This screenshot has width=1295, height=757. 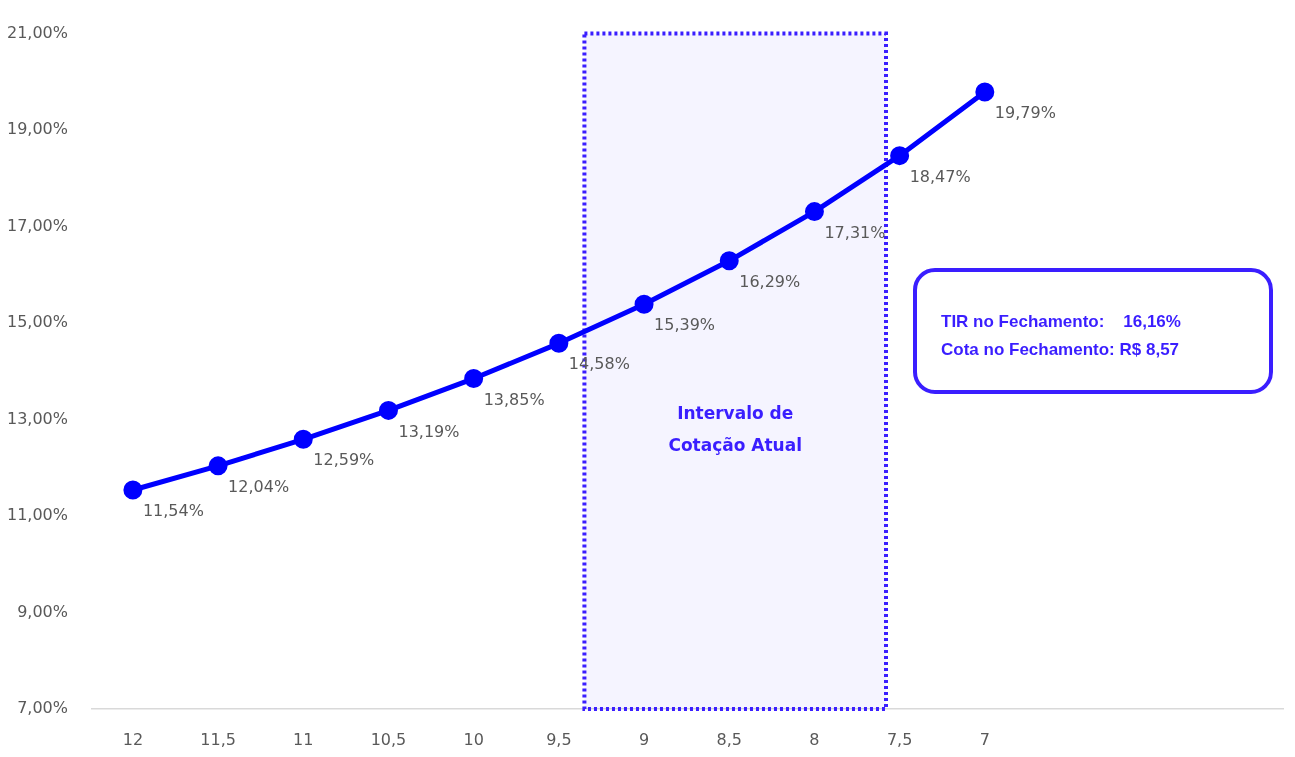 I want to click on annotation: TIR no Fechamento: 16,16%, so click(x=1061, y=322).